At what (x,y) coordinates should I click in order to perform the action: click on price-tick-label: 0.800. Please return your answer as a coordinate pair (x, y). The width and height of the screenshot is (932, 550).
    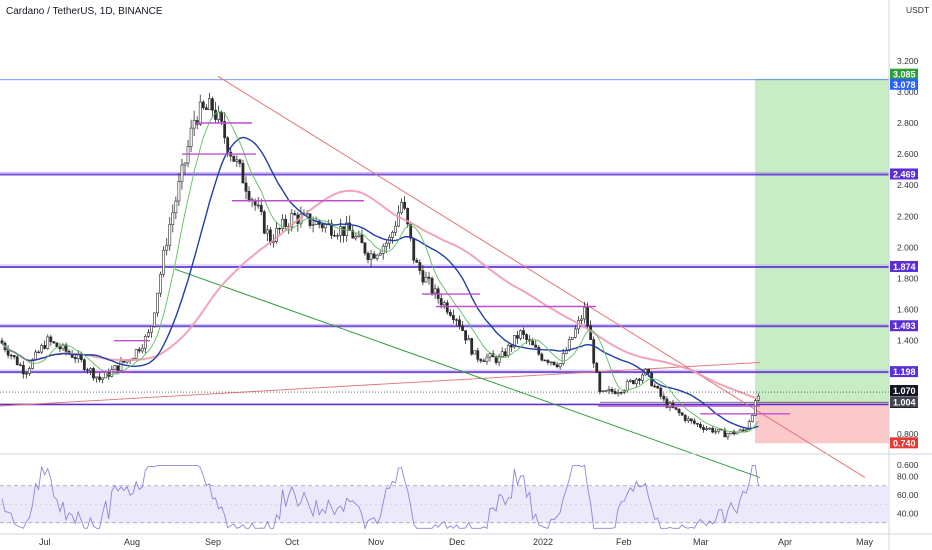
    Looking at the image, I should click on (908, 434).